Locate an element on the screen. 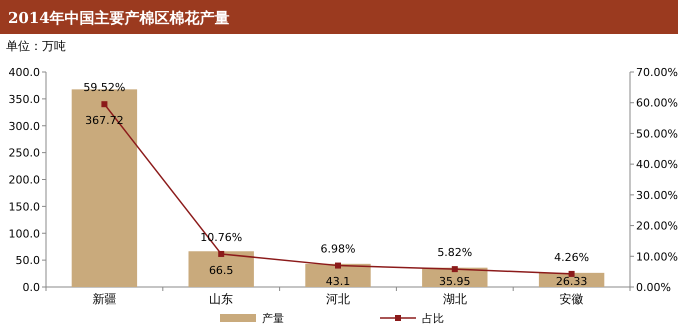 The height and width of the screenshot is (330, 678). legend-label: 产量 is located at coordinates (273, 318).